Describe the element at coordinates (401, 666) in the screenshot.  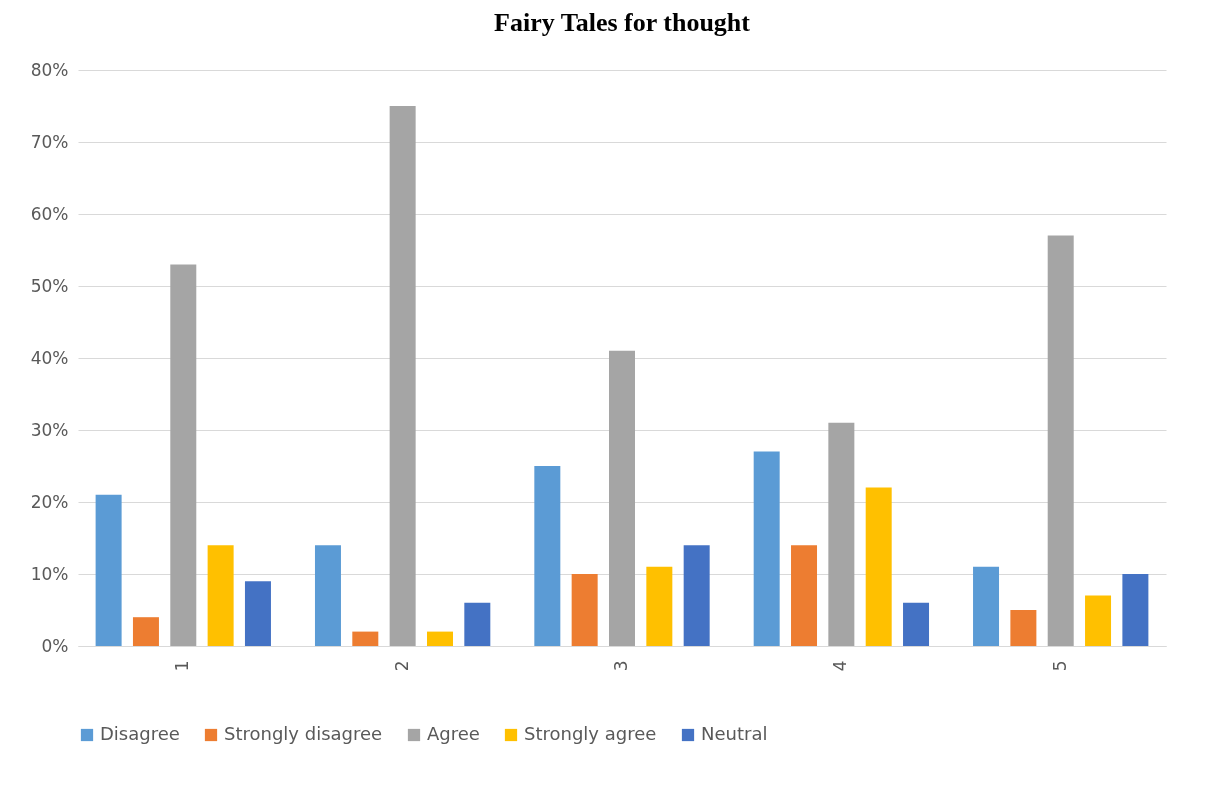
I see `x-tick-label: 2` at that location.